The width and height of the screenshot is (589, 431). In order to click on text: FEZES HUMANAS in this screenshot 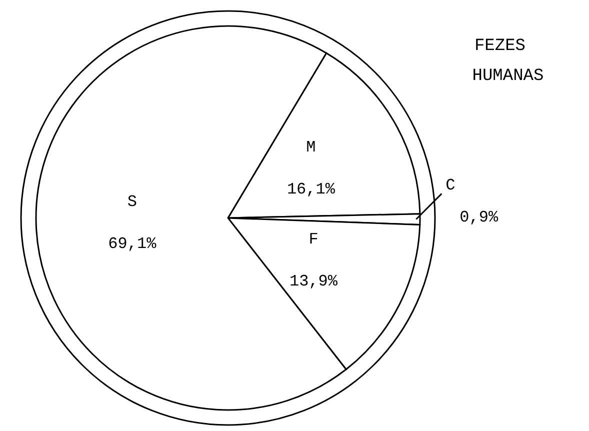, I will do `click(508, 61)`.